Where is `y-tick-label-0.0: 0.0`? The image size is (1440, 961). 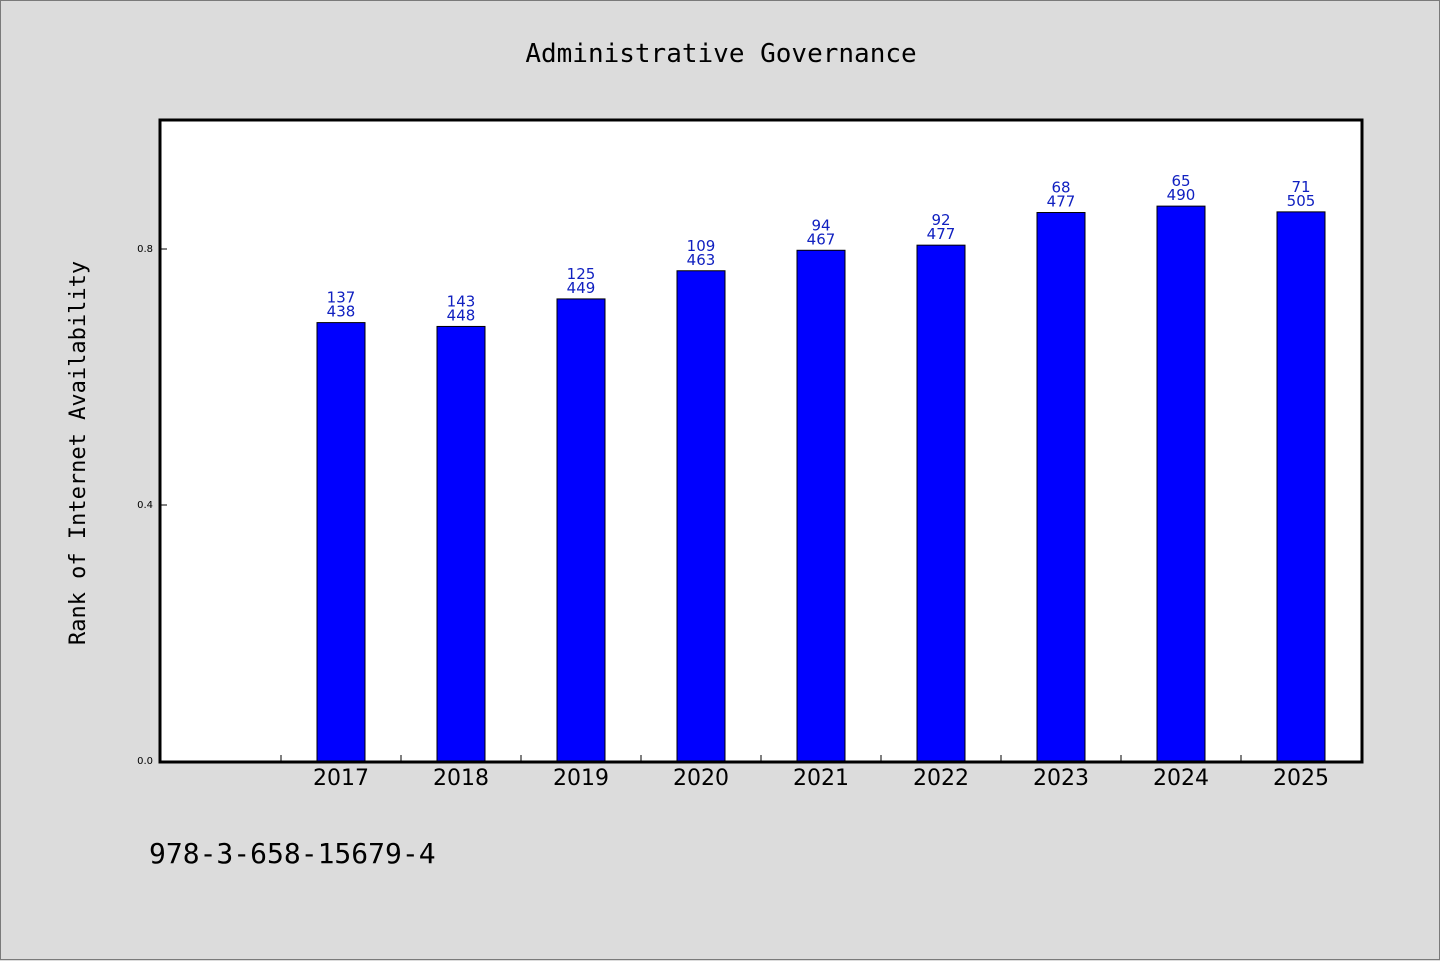
y-tick-label-0.0: 0.0 is located at coordinates (145, 761).